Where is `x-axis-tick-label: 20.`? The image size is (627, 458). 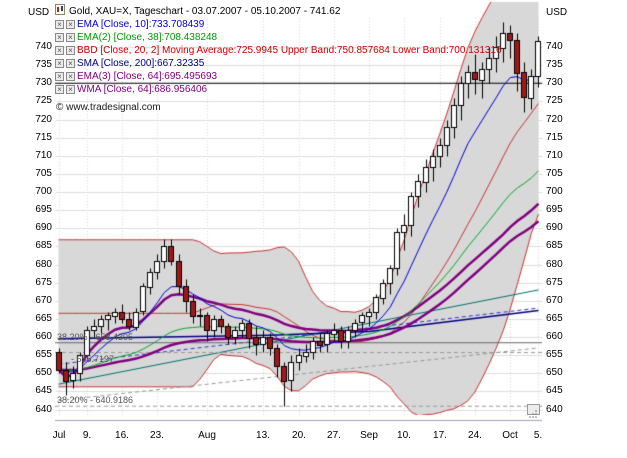 x-axis-tick-label: 20. is located at coordinates (299, 435).